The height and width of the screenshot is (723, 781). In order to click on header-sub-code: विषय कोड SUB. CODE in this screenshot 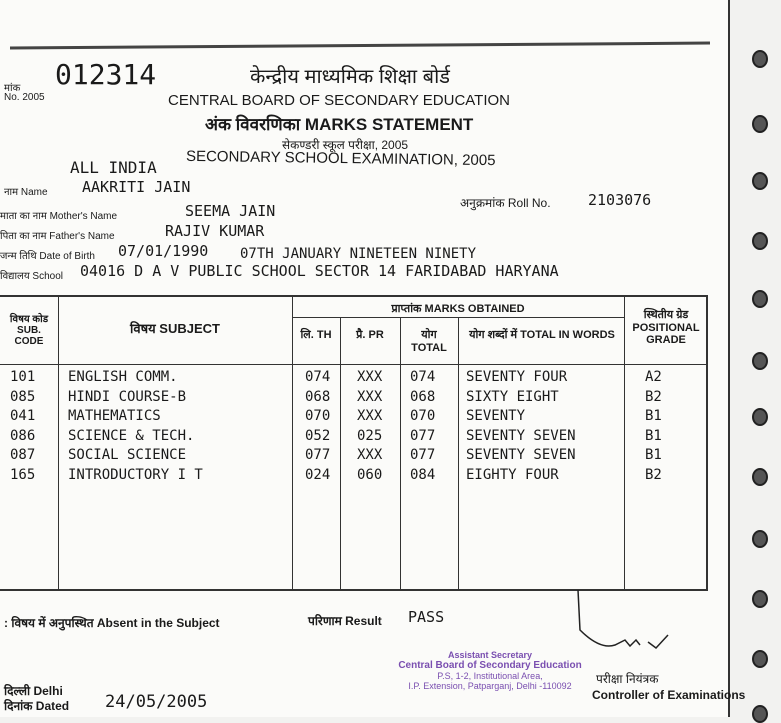, I will do `click(29, 330)`.